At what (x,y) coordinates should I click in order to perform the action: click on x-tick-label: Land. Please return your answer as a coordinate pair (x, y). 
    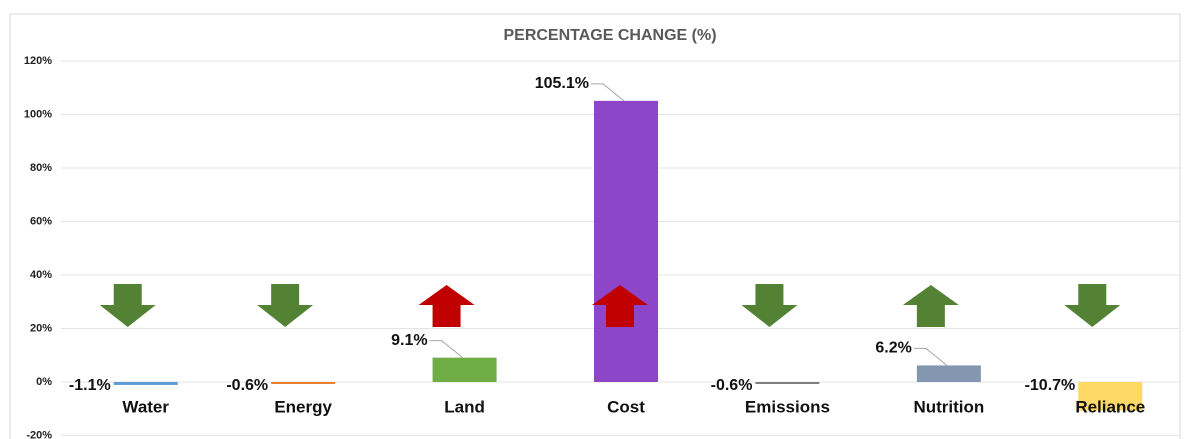
    Looking at the image, I should click on (464, 406).